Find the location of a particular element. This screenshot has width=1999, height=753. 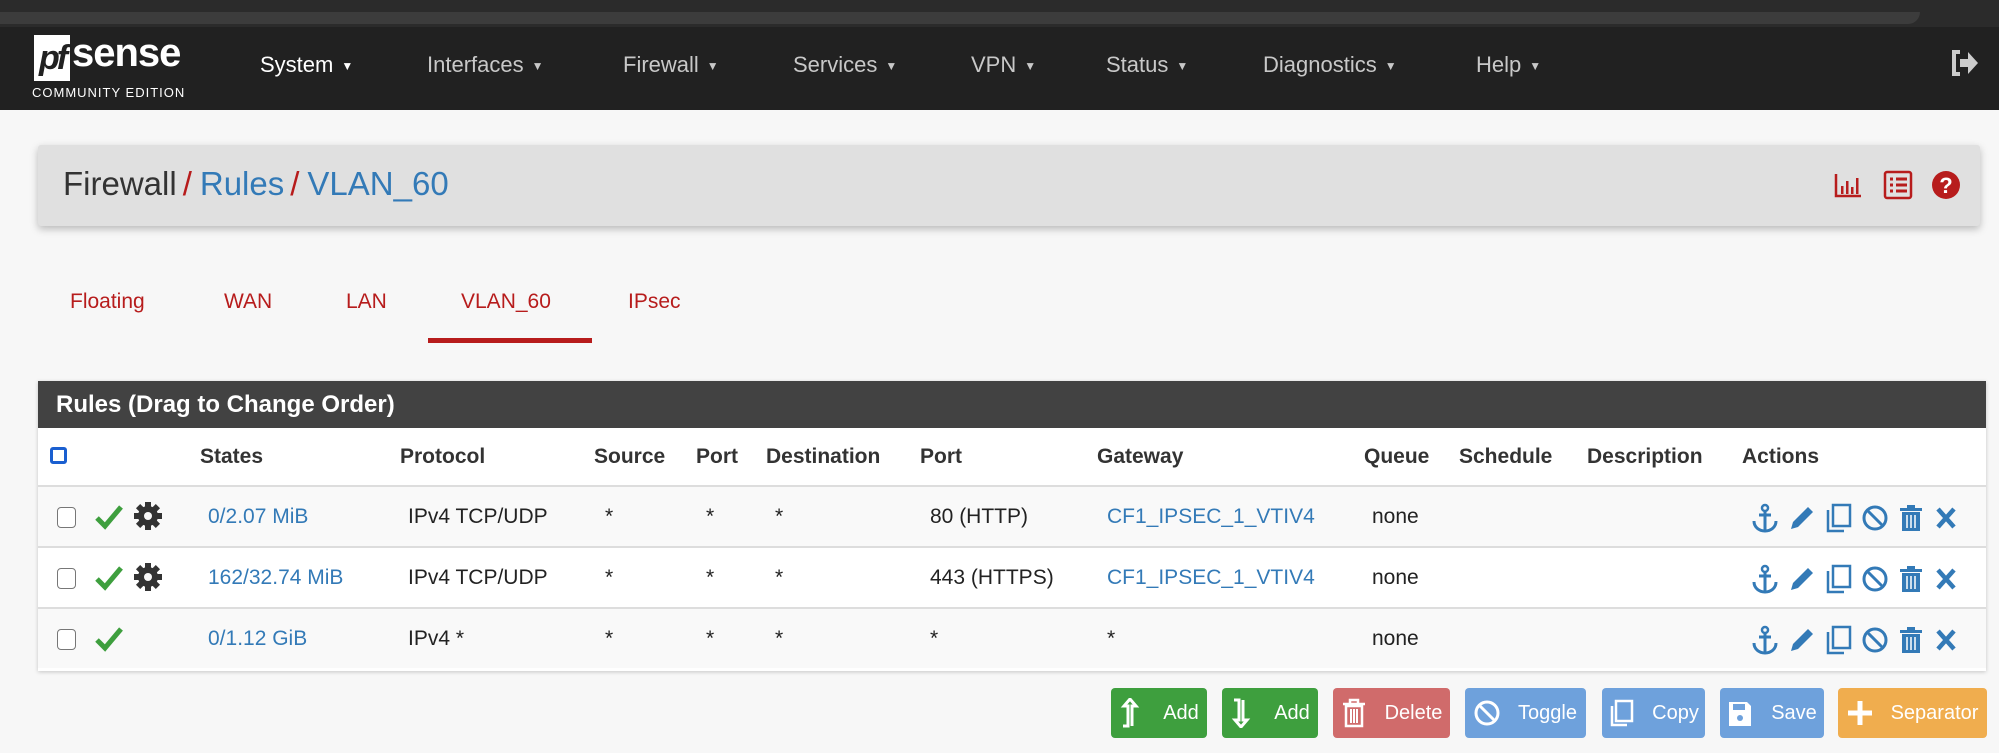

sign-out-icon is located at coordinates (1964, 63).